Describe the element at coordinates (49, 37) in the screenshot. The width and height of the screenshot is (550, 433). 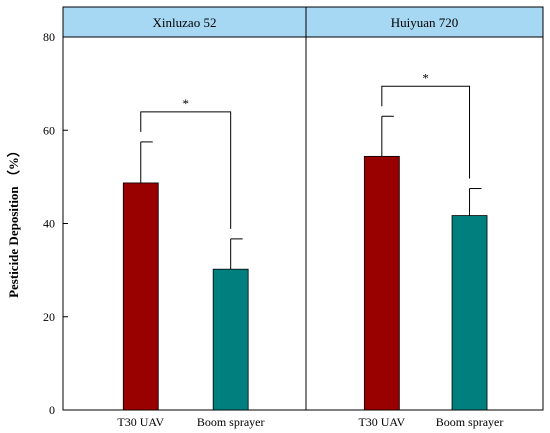
I see `y-tick-label: 80` at that location.